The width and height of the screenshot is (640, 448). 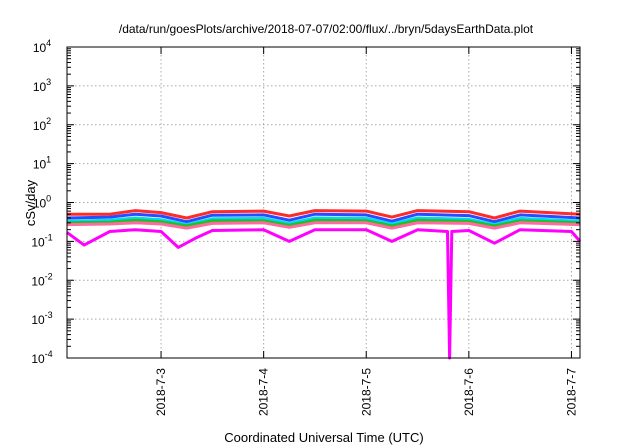 I want to click on x-tick-label: 2018-7-6, so click(x=469, y=392).